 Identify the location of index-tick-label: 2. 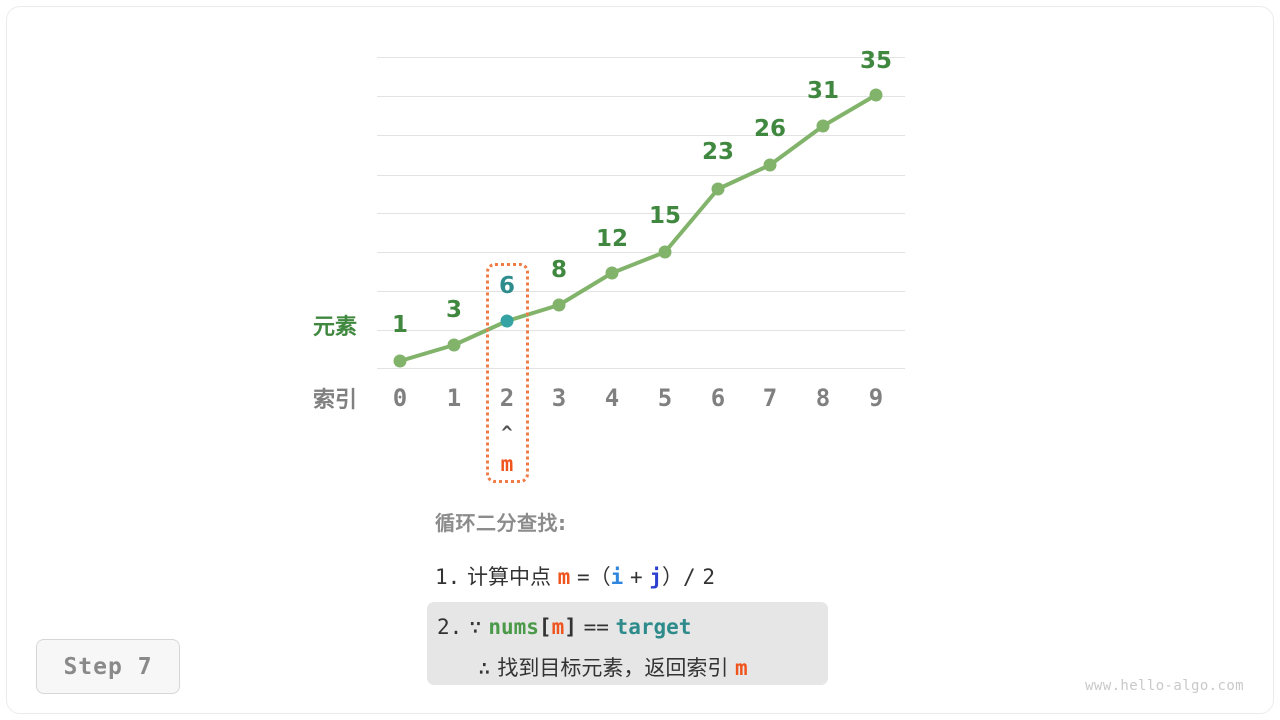
(507, 398).